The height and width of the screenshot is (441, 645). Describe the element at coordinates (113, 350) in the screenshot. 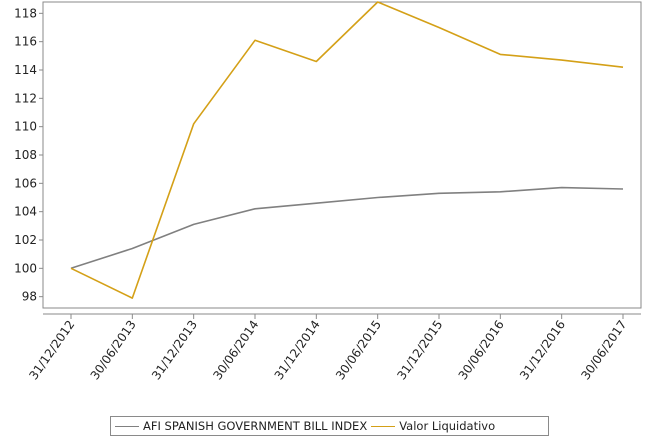

I see `x-tick-label: 30/06/2013` at that location.